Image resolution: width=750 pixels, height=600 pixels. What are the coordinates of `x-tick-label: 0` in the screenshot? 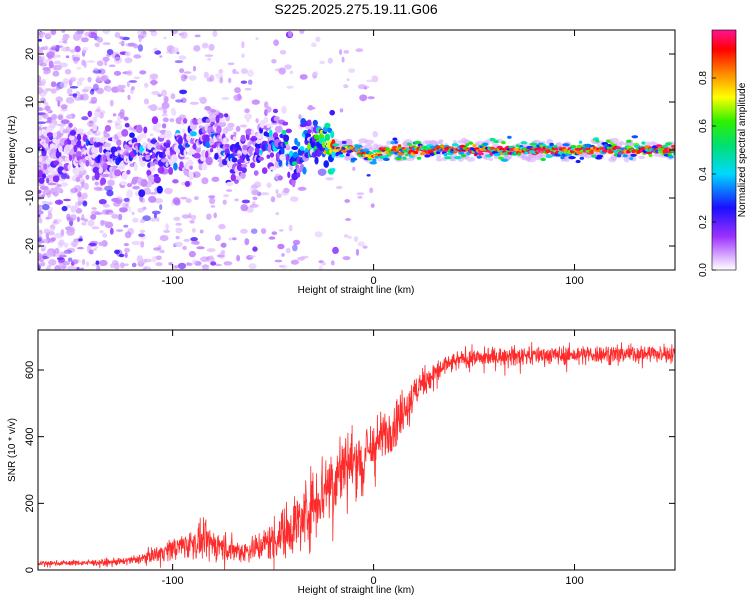 It's located at (374, 581).